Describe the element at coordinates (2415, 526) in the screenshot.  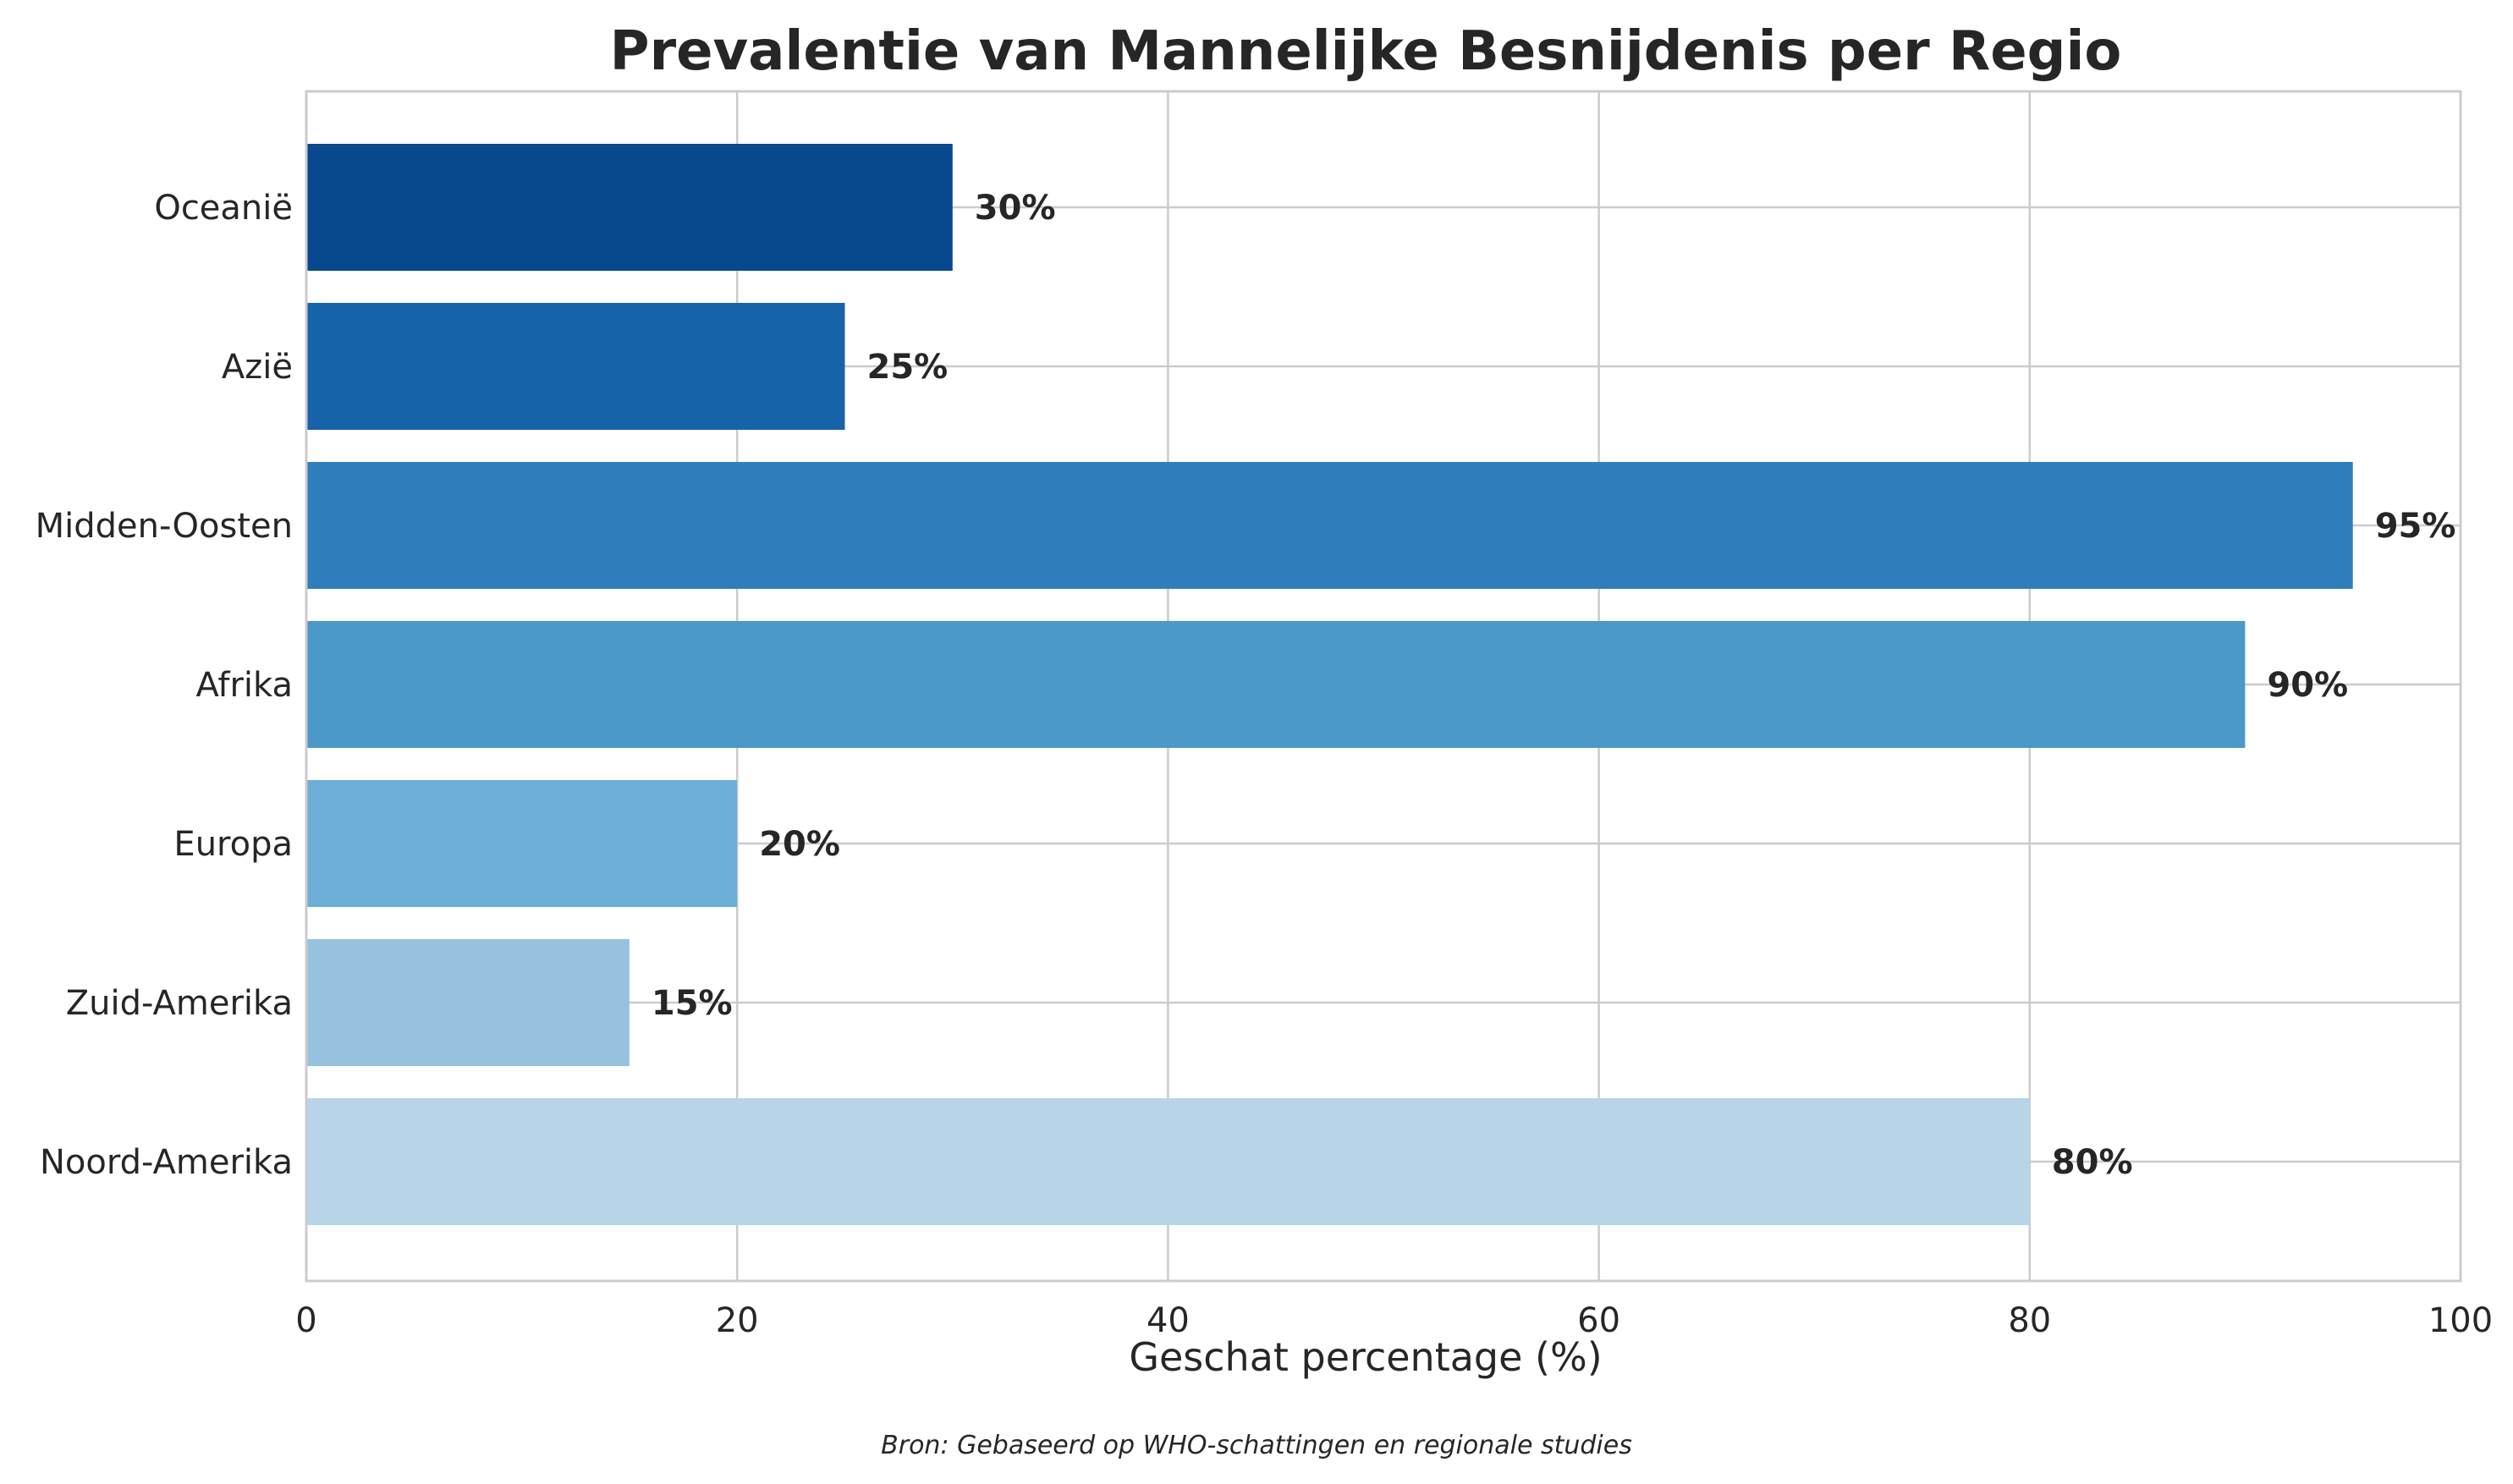
I see `data-label: 95%` at that location.